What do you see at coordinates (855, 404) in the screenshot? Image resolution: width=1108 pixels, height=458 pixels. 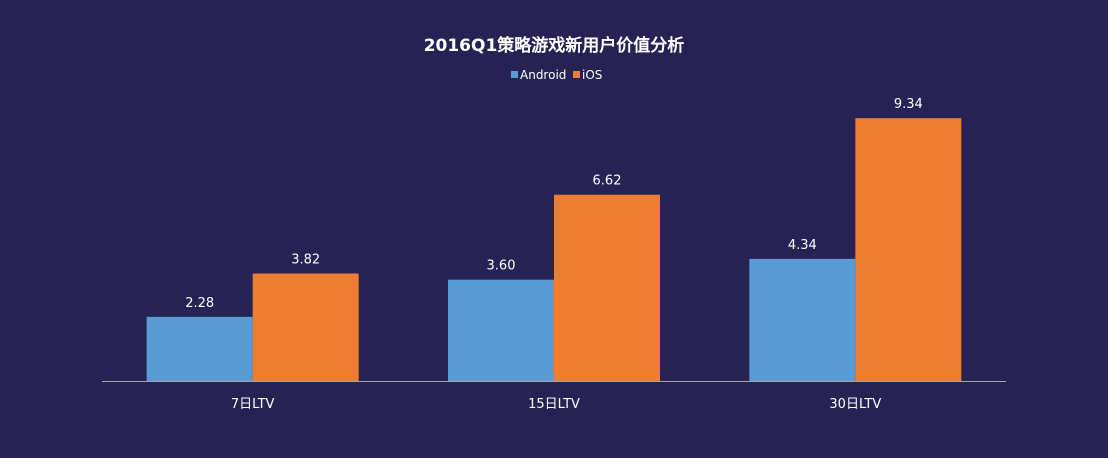 I see `x-tick-label-2: 30日LTV` at bounding box center [855, 404].